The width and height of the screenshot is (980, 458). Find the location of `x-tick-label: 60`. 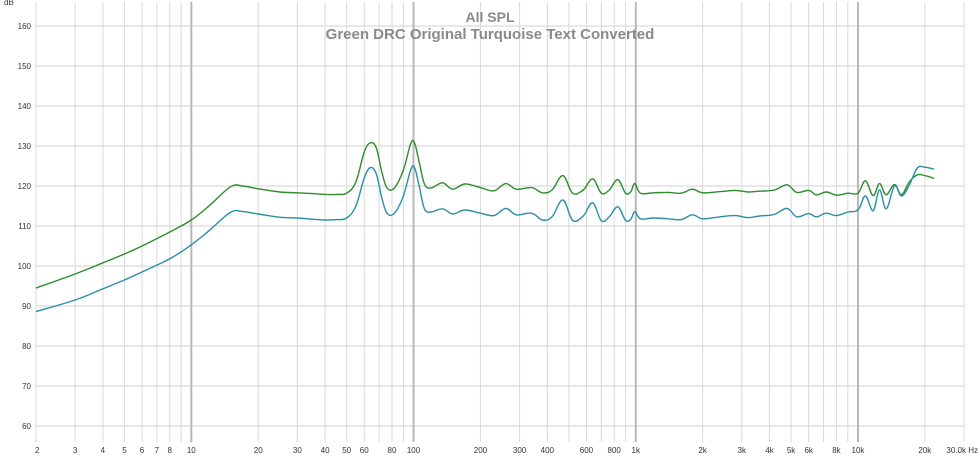

x-tick-label: 60 is located at coordinates (364, 450).